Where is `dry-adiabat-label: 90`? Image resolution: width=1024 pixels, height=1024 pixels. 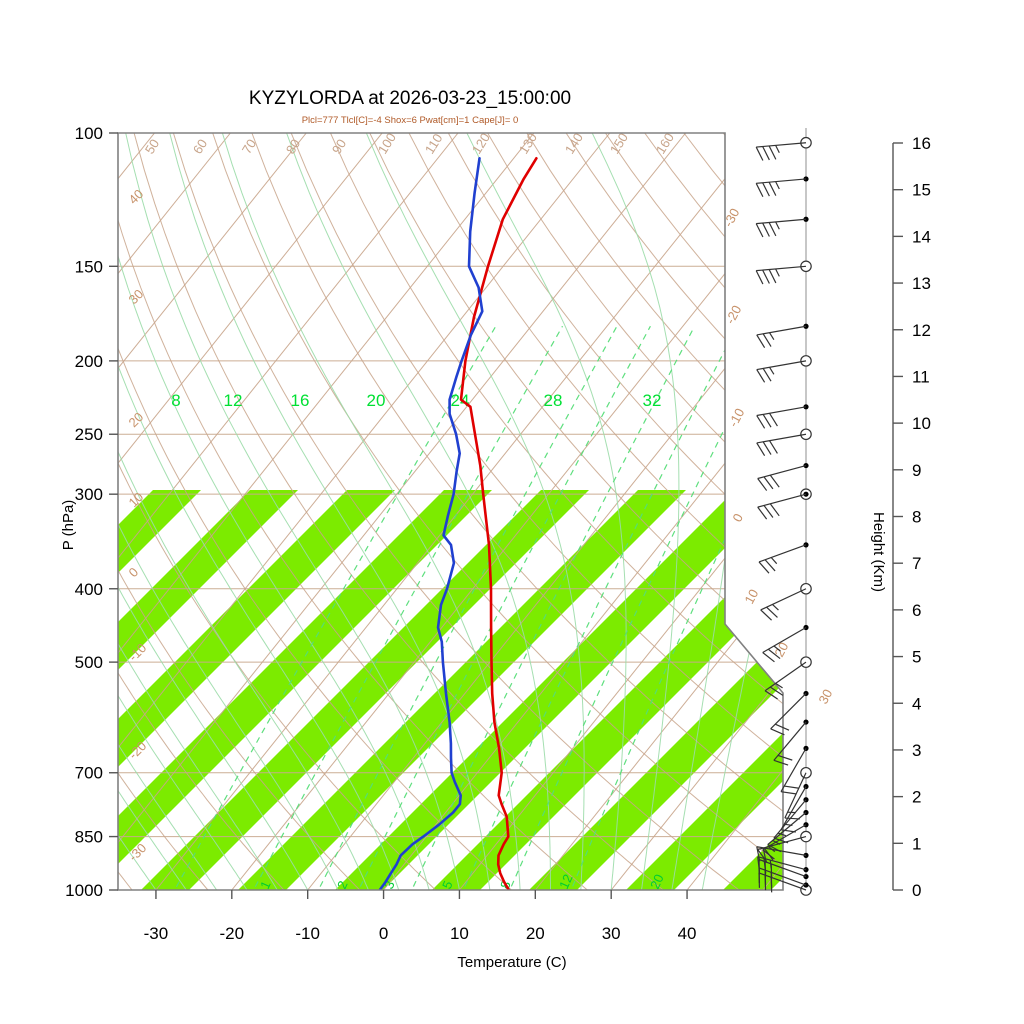 dry-adiabat-label: 90 is located at coordinates (339, 146).